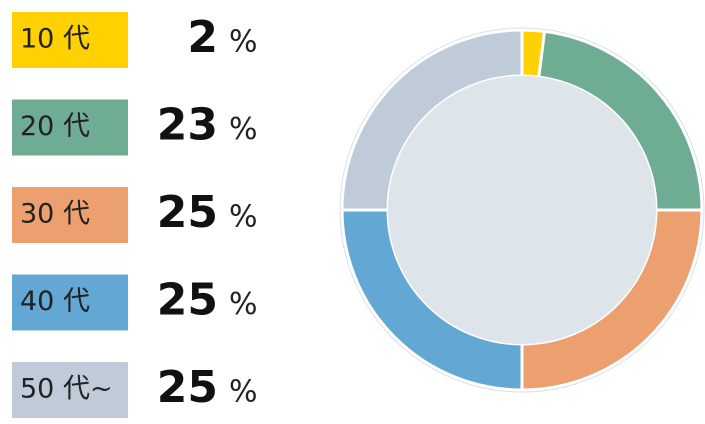  I want to click on value-label: 23, so click(187, 125).